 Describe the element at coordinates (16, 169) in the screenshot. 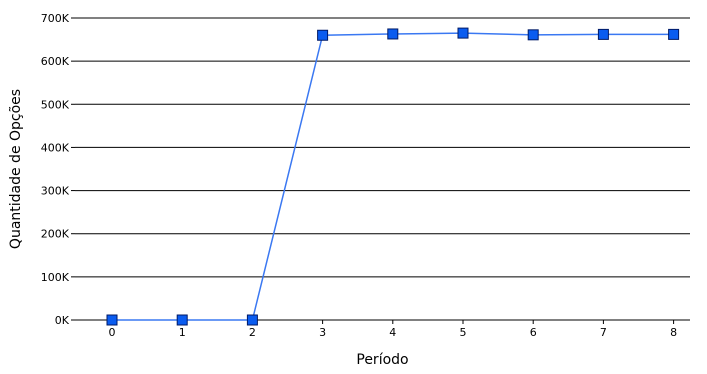

I see `y-axis-title: Quantidade de Opções` at that location.